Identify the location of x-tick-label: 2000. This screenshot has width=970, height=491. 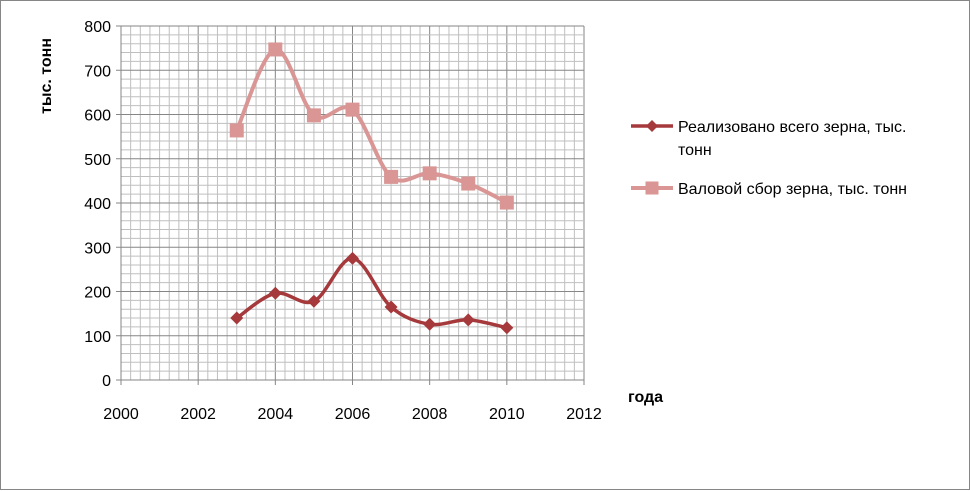
(121, 414).